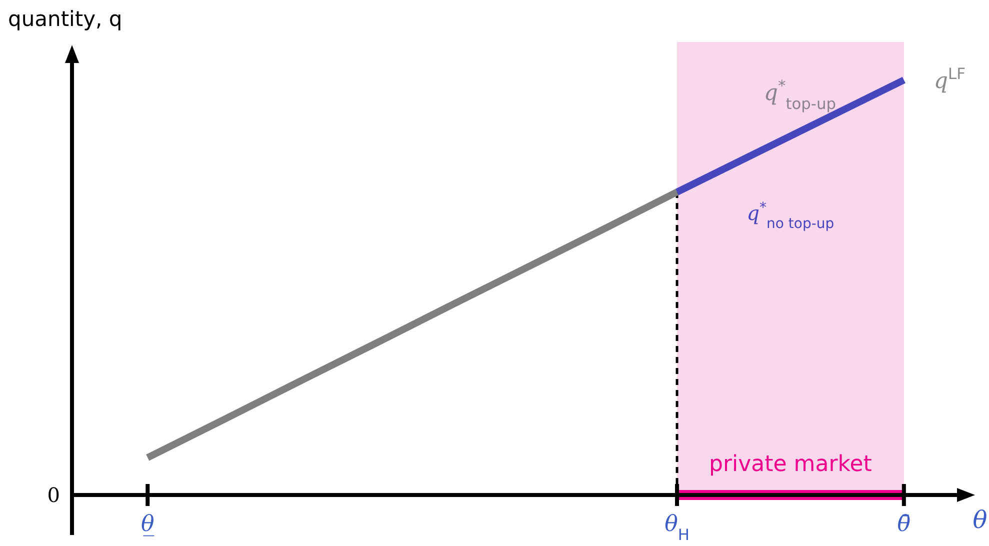  What do you see at coordinates (904, 524) in the screenshot?
I see `x-tick-label: θ̄` at bounding box center [904, 524].